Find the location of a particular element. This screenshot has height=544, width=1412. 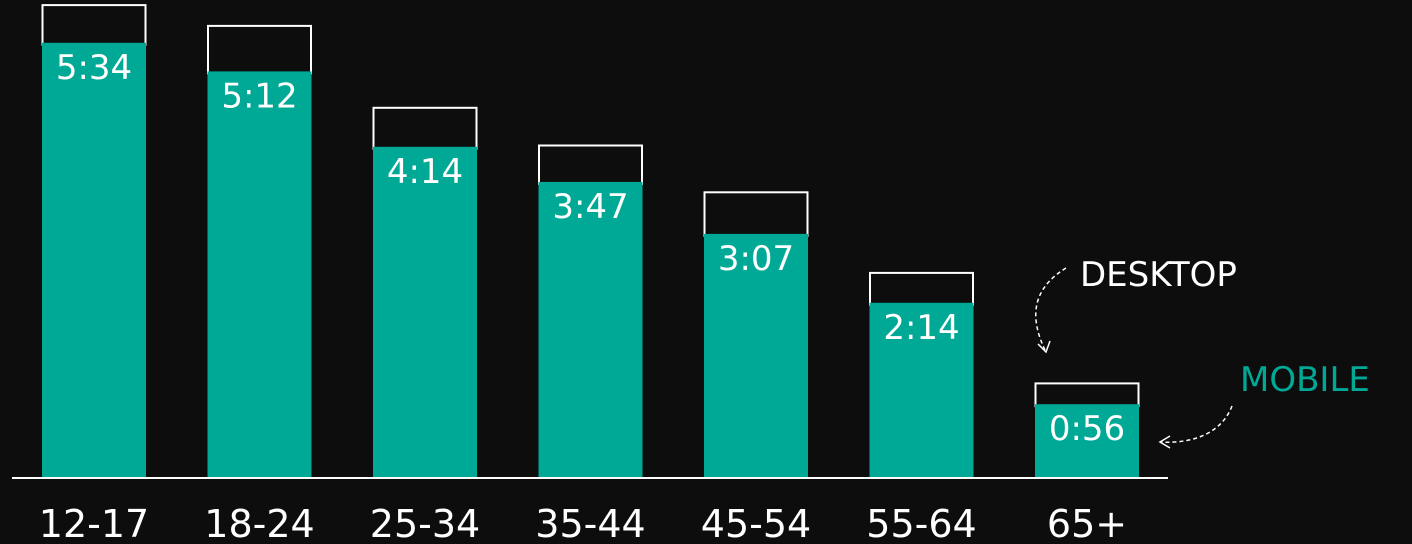

legend-desktop-arrow is located at coordinates (1051, 310).